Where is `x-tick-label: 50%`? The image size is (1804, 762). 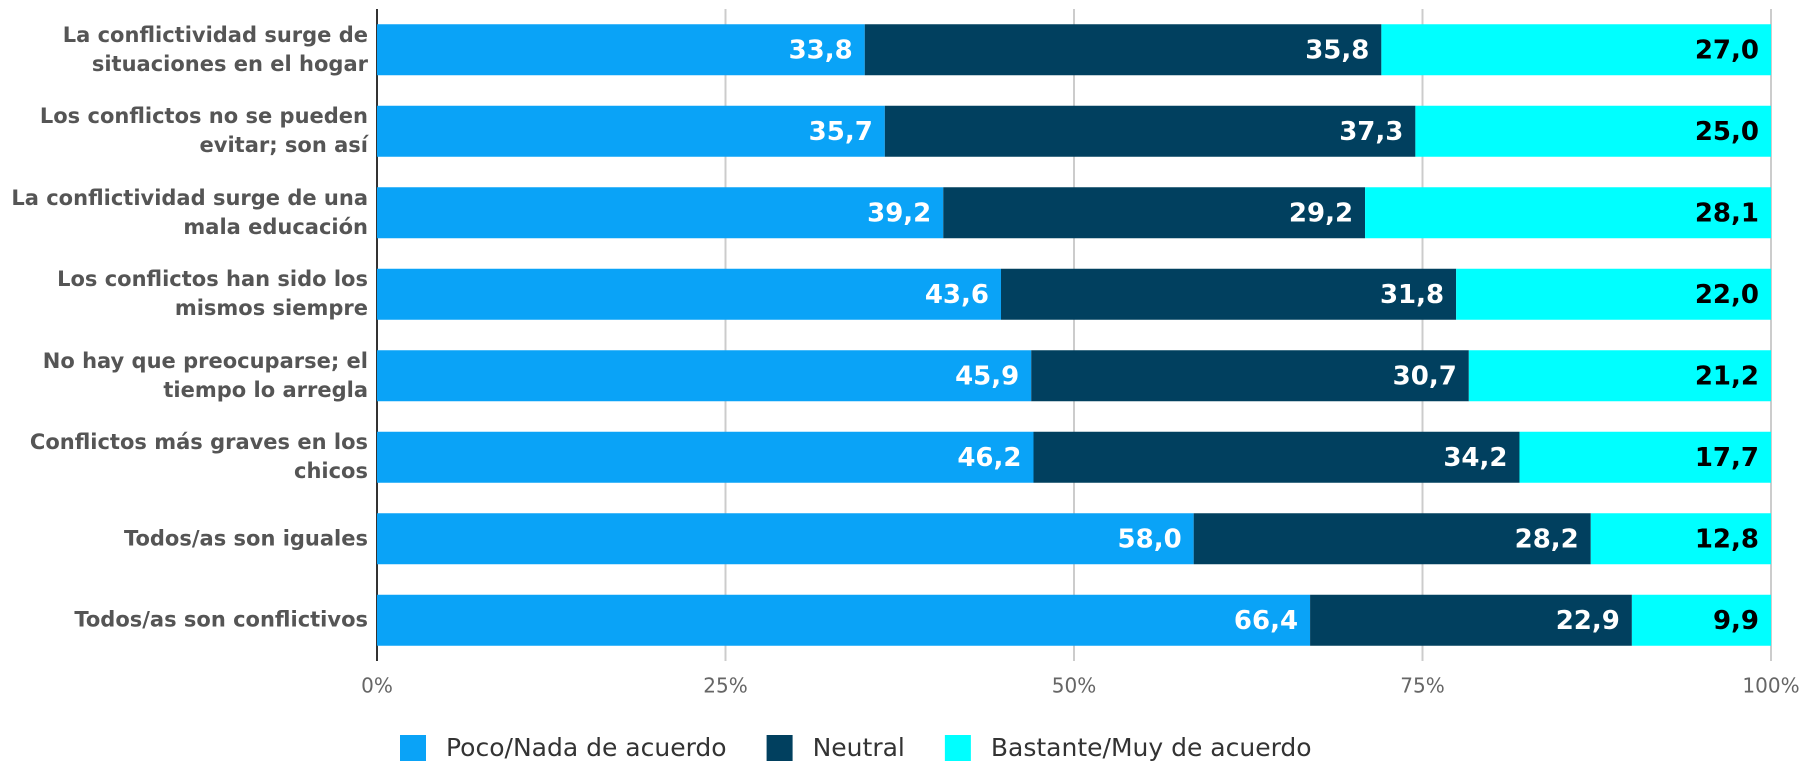
x-tick-label: 50% is located at coordinates (1074, 686).